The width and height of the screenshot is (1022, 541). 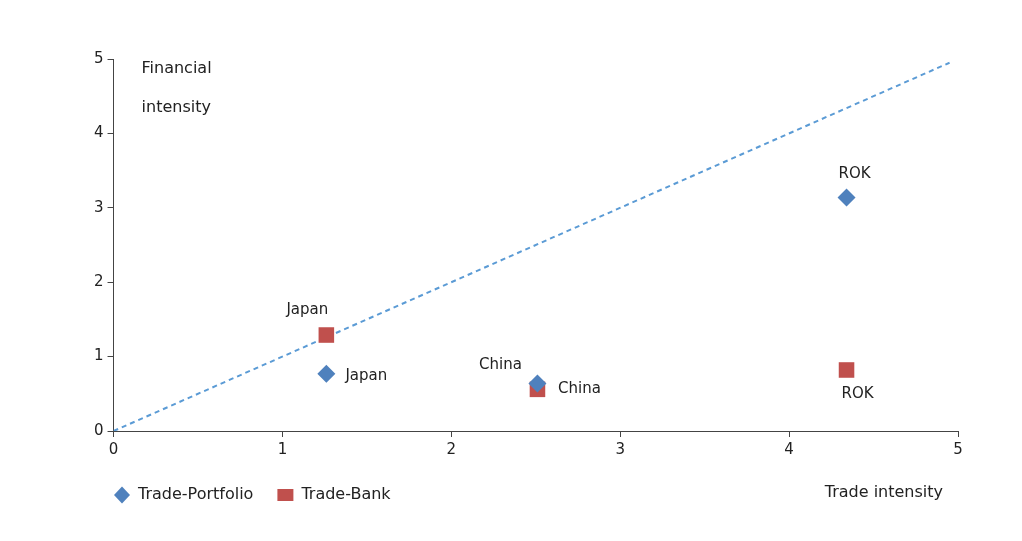 What do you see at coordinates (883, 492) in the screenshot?
I see `x-axis-title: Trade intensity` at bounding box center [883, 492].